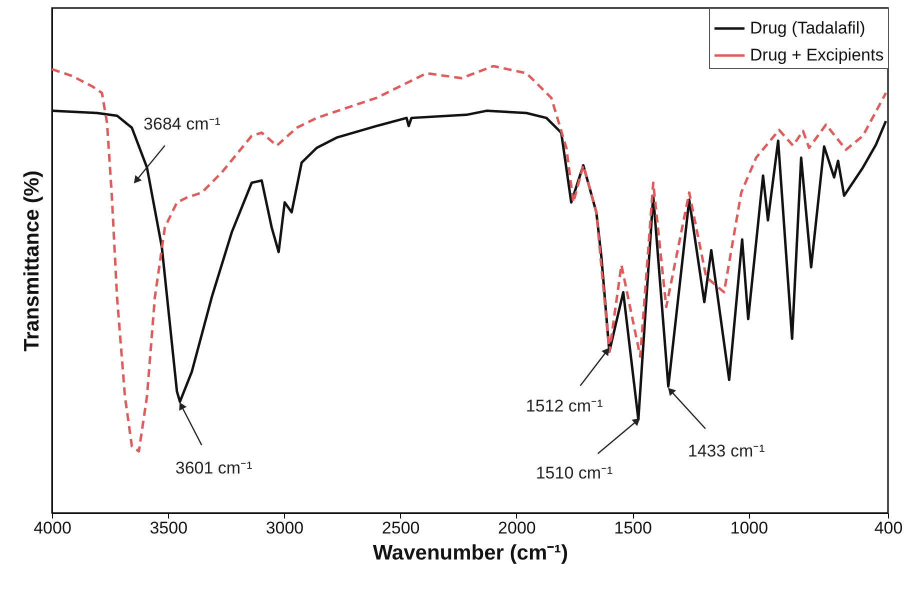 The width and height of the screenshot is (916, 595). What do you see at coordinates (565, 406) in the screenshot?
I see `annotation: 1512 cm⁻¹` at bounding box center [565, 406].